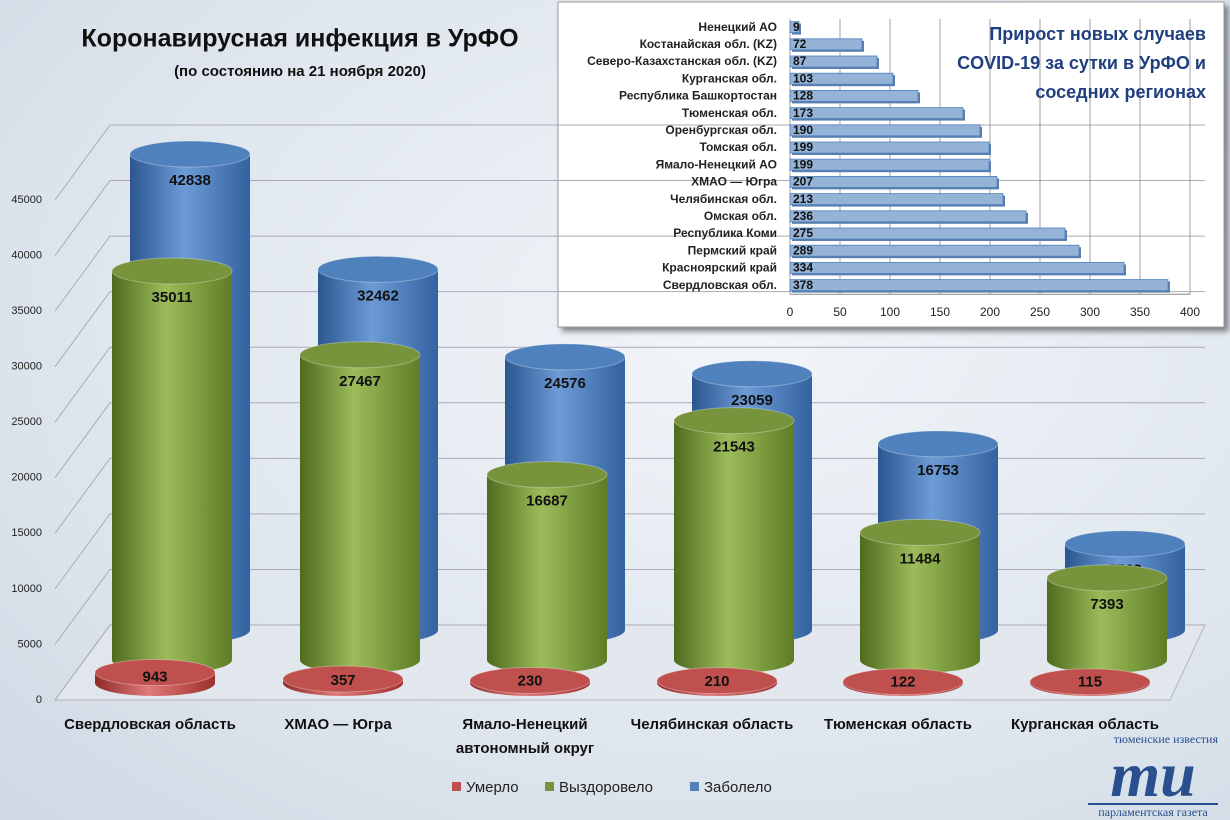 The image size is (1230, 820). I want to click on y-tick-label: Челябинская обл., so click(723, 199).